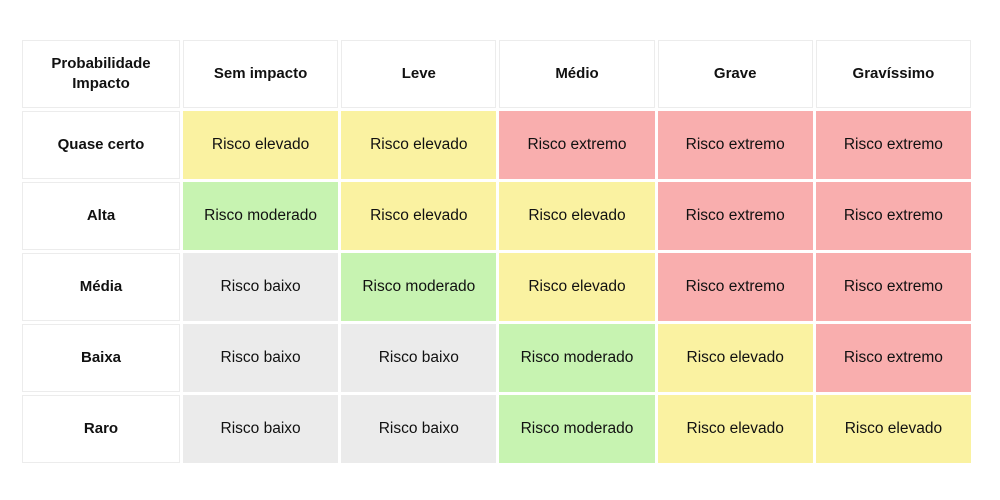  I want to click on row-label: Média, so click(101, 287).